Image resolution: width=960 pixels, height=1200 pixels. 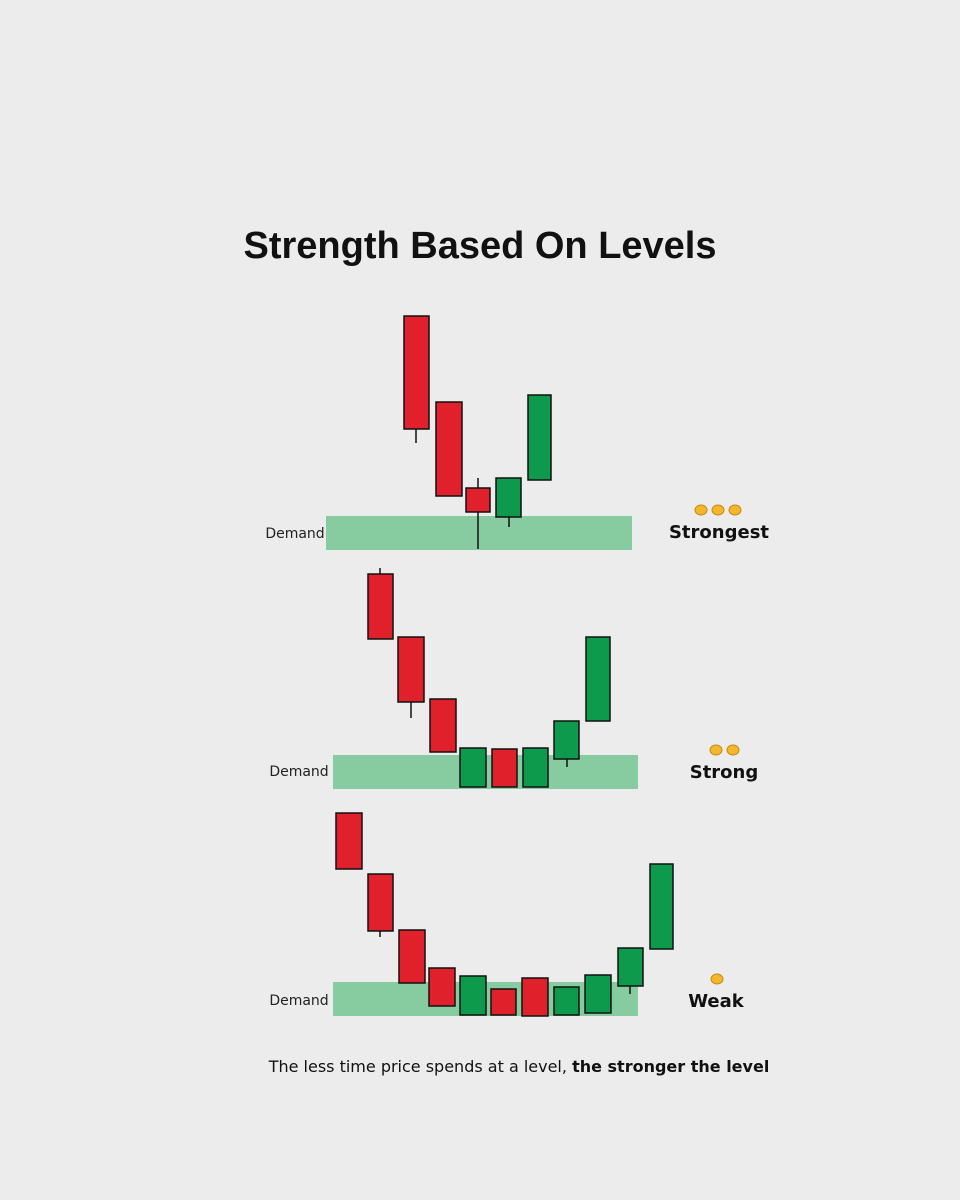 What do you see at coordinates (417, 1066) in the screenshot?
I see `caption-text: The less time price spends at a level,` at bounding box center [417, 1066].